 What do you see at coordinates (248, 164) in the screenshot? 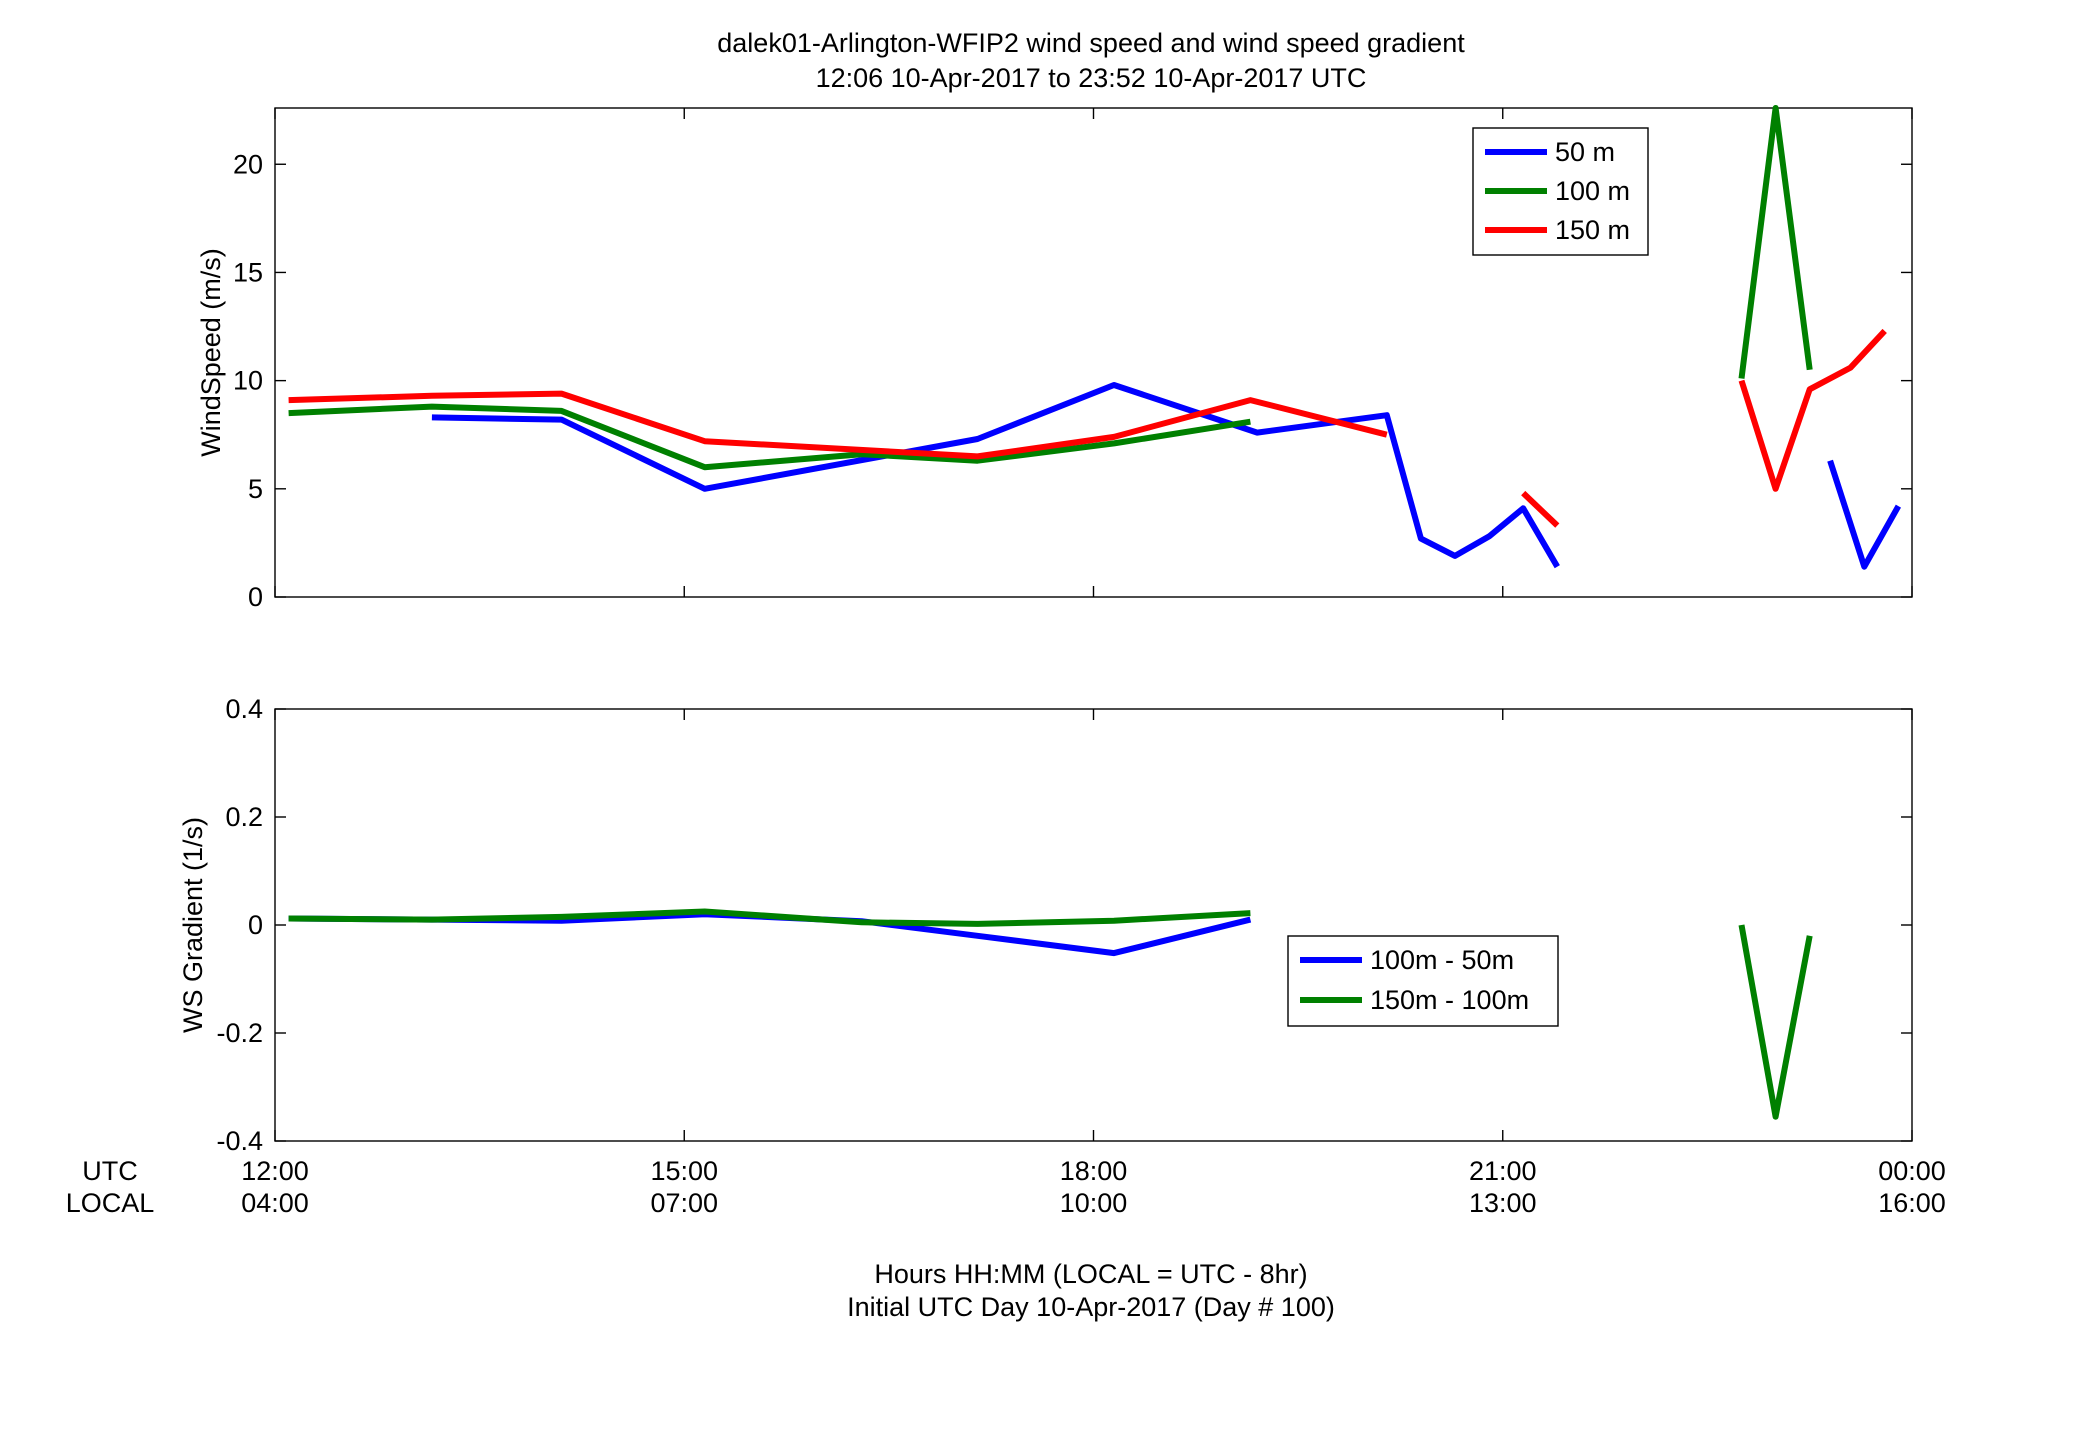
I see `y-tick-label: 20` at bounding box center [248, 164].